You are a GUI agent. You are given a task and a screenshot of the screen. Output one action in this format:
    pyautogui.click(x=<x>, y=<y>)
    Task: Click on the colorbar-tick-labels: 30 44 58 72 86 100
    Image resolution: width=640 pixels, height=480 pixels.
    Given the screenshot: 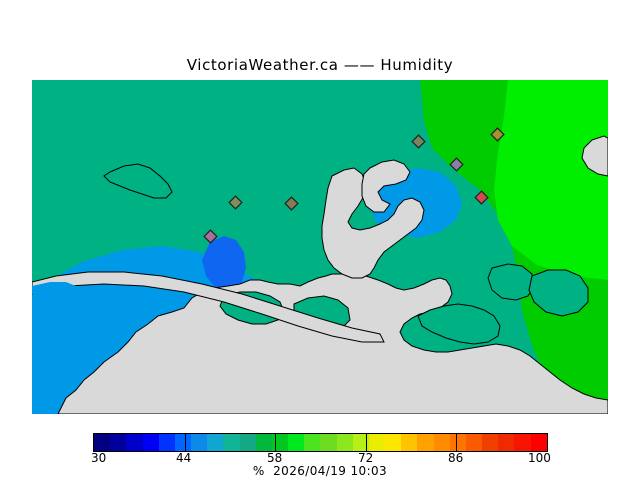 What is the action you would take?
    pyautogui.click(x=320, y=458)
    